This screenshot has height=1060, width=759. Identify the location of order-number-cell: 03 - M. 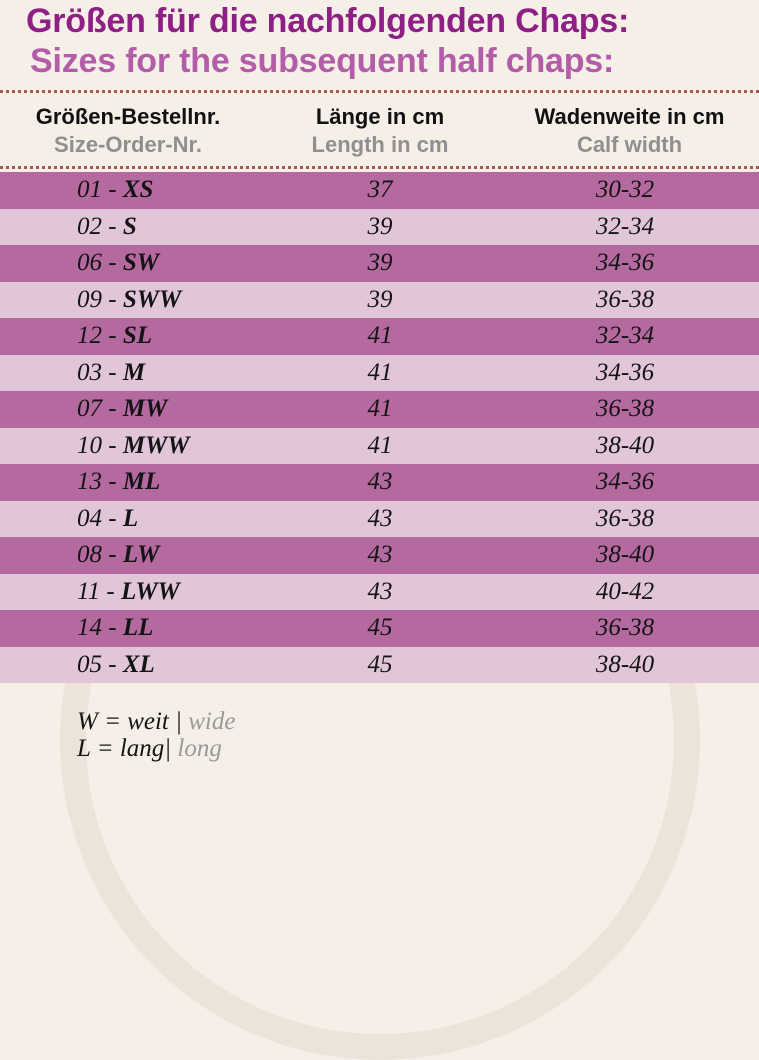
(111, 373).